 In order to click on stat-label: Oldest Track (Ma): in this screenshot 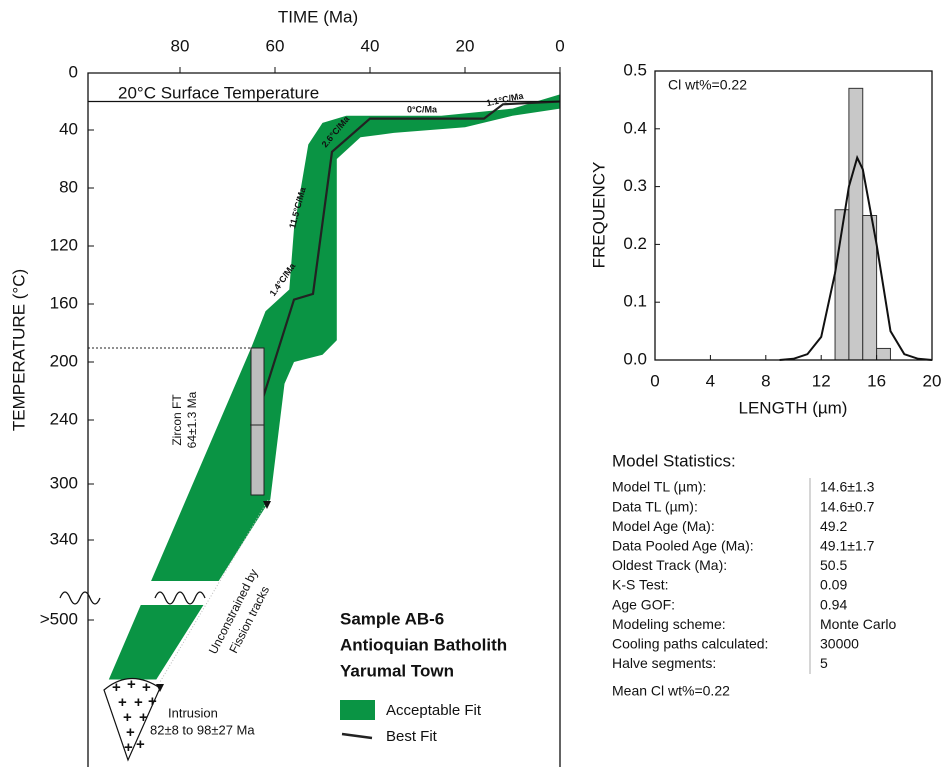, I will do `click(669, 565)`.